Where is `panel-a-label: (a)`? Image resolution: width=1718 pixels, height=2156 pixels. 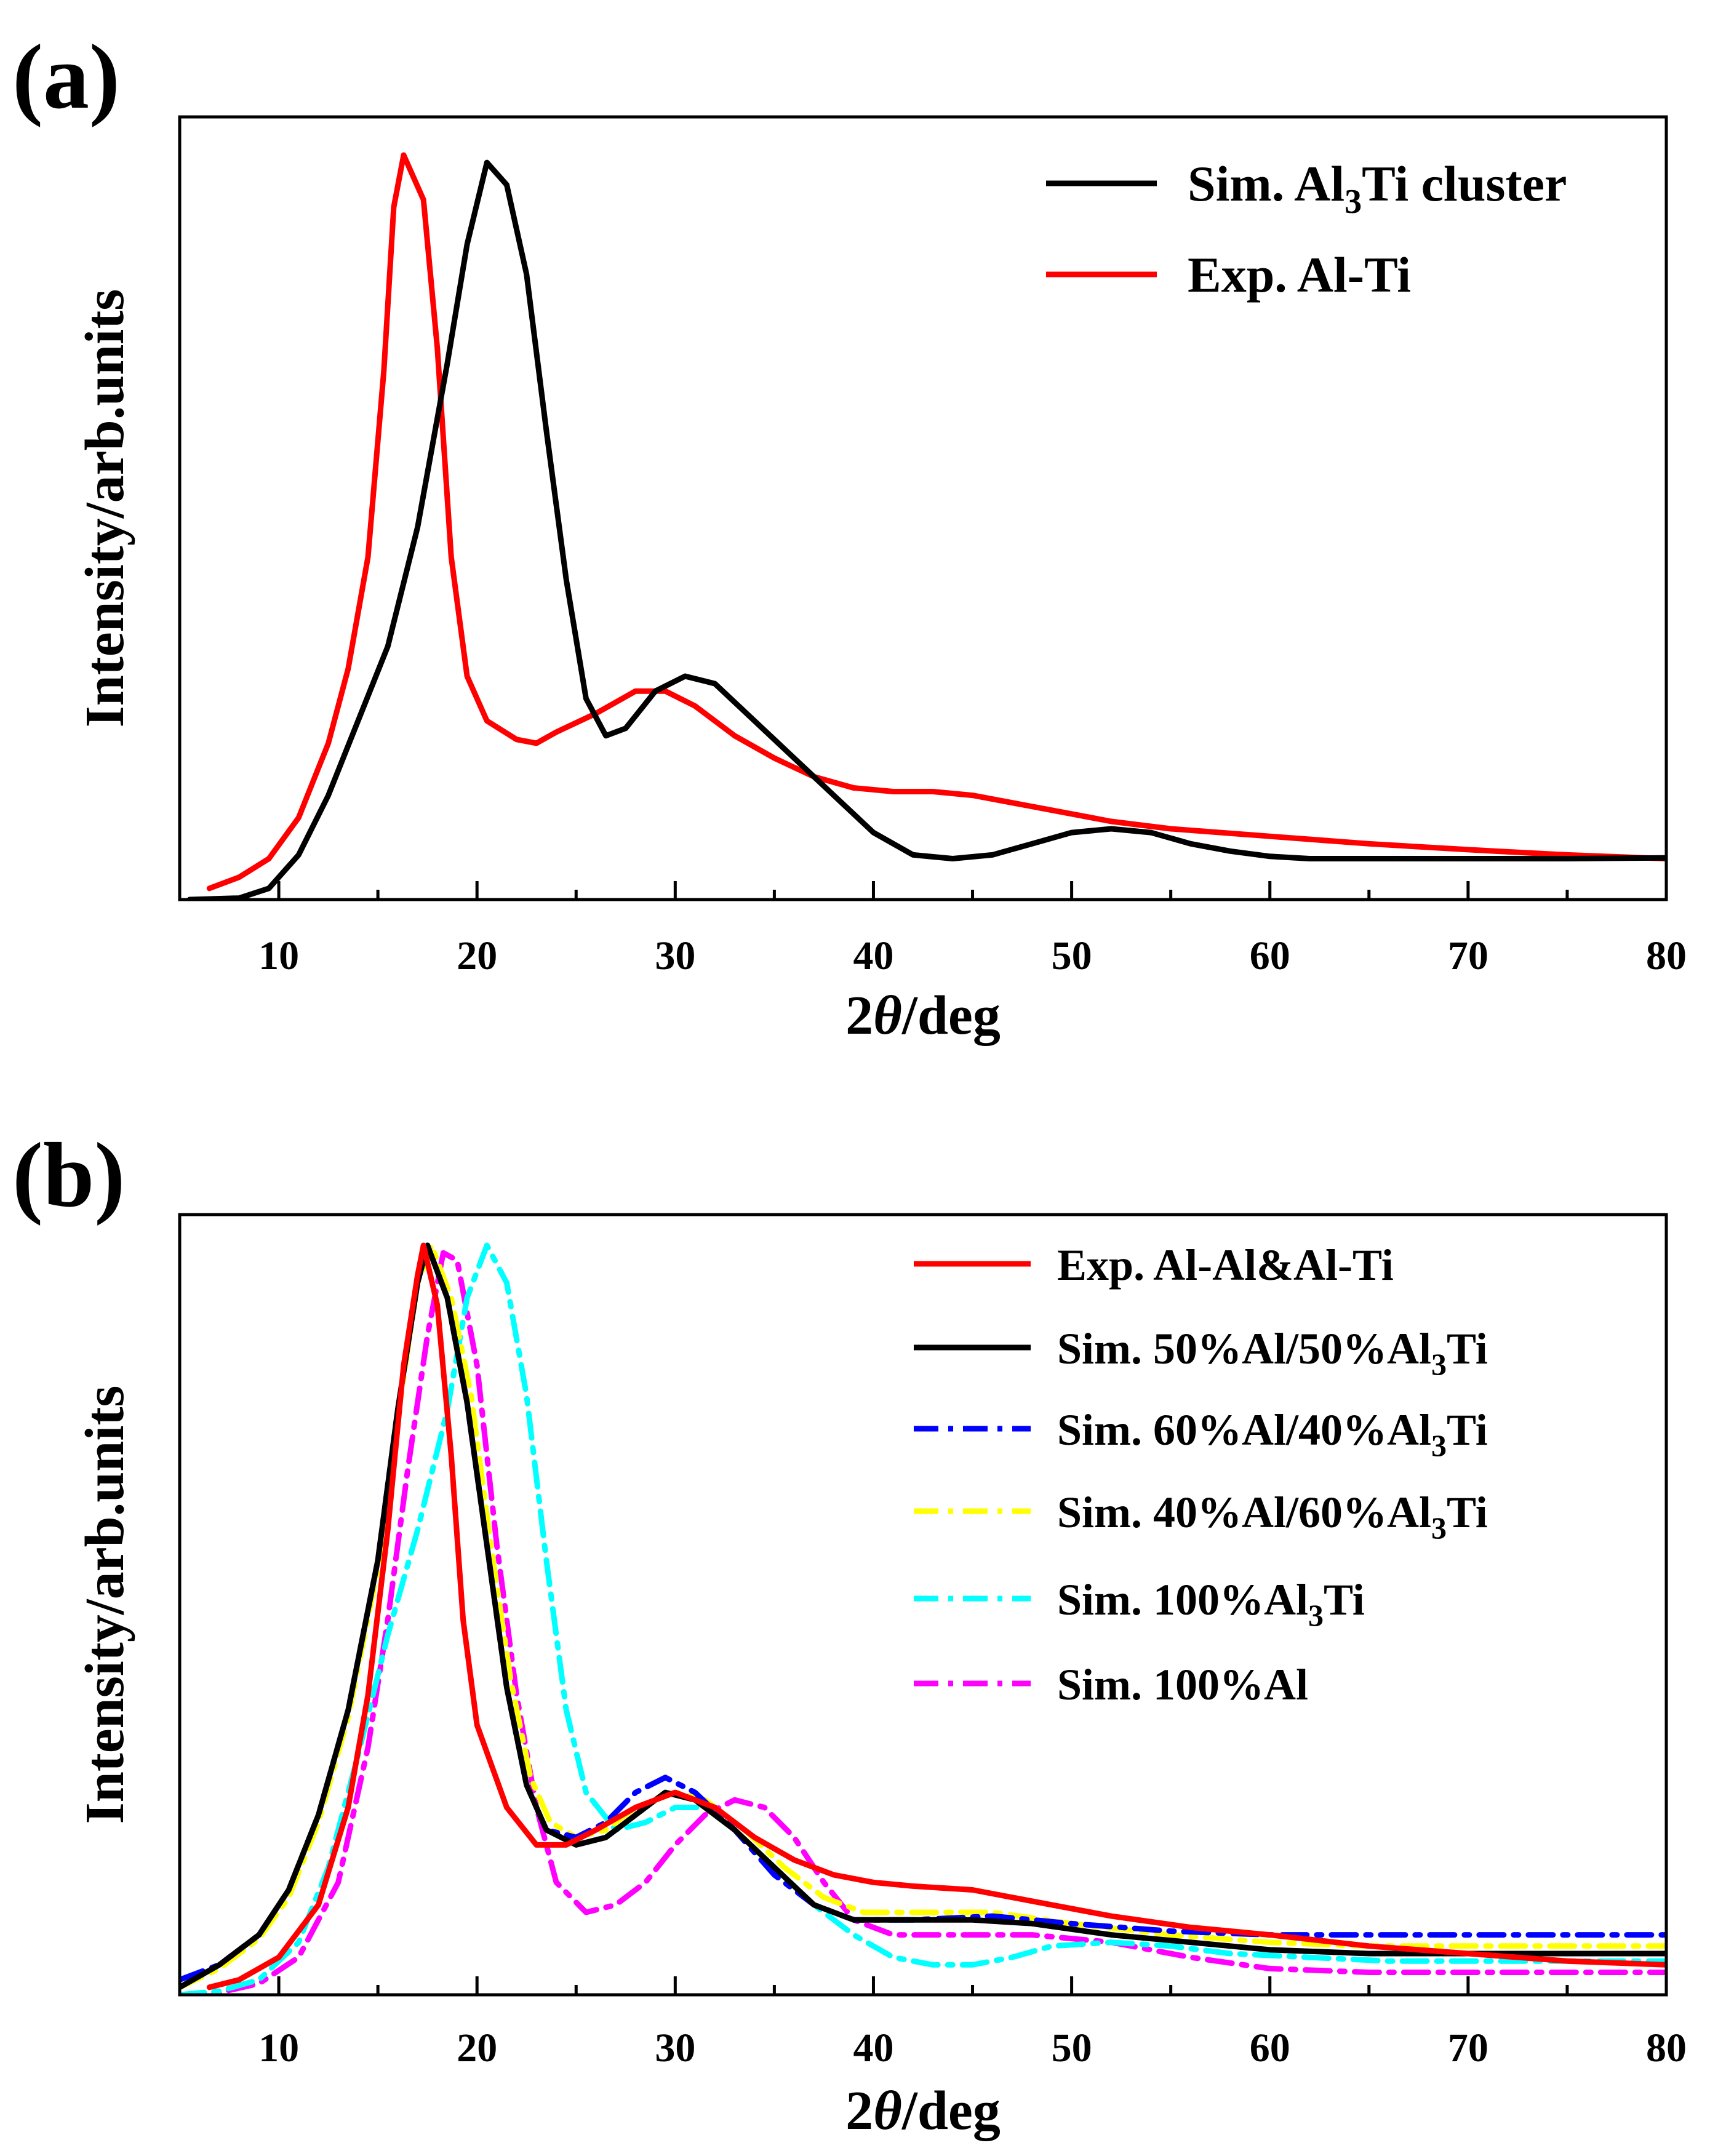 panel-a-label: (a) is located at coordinates (66, 77).